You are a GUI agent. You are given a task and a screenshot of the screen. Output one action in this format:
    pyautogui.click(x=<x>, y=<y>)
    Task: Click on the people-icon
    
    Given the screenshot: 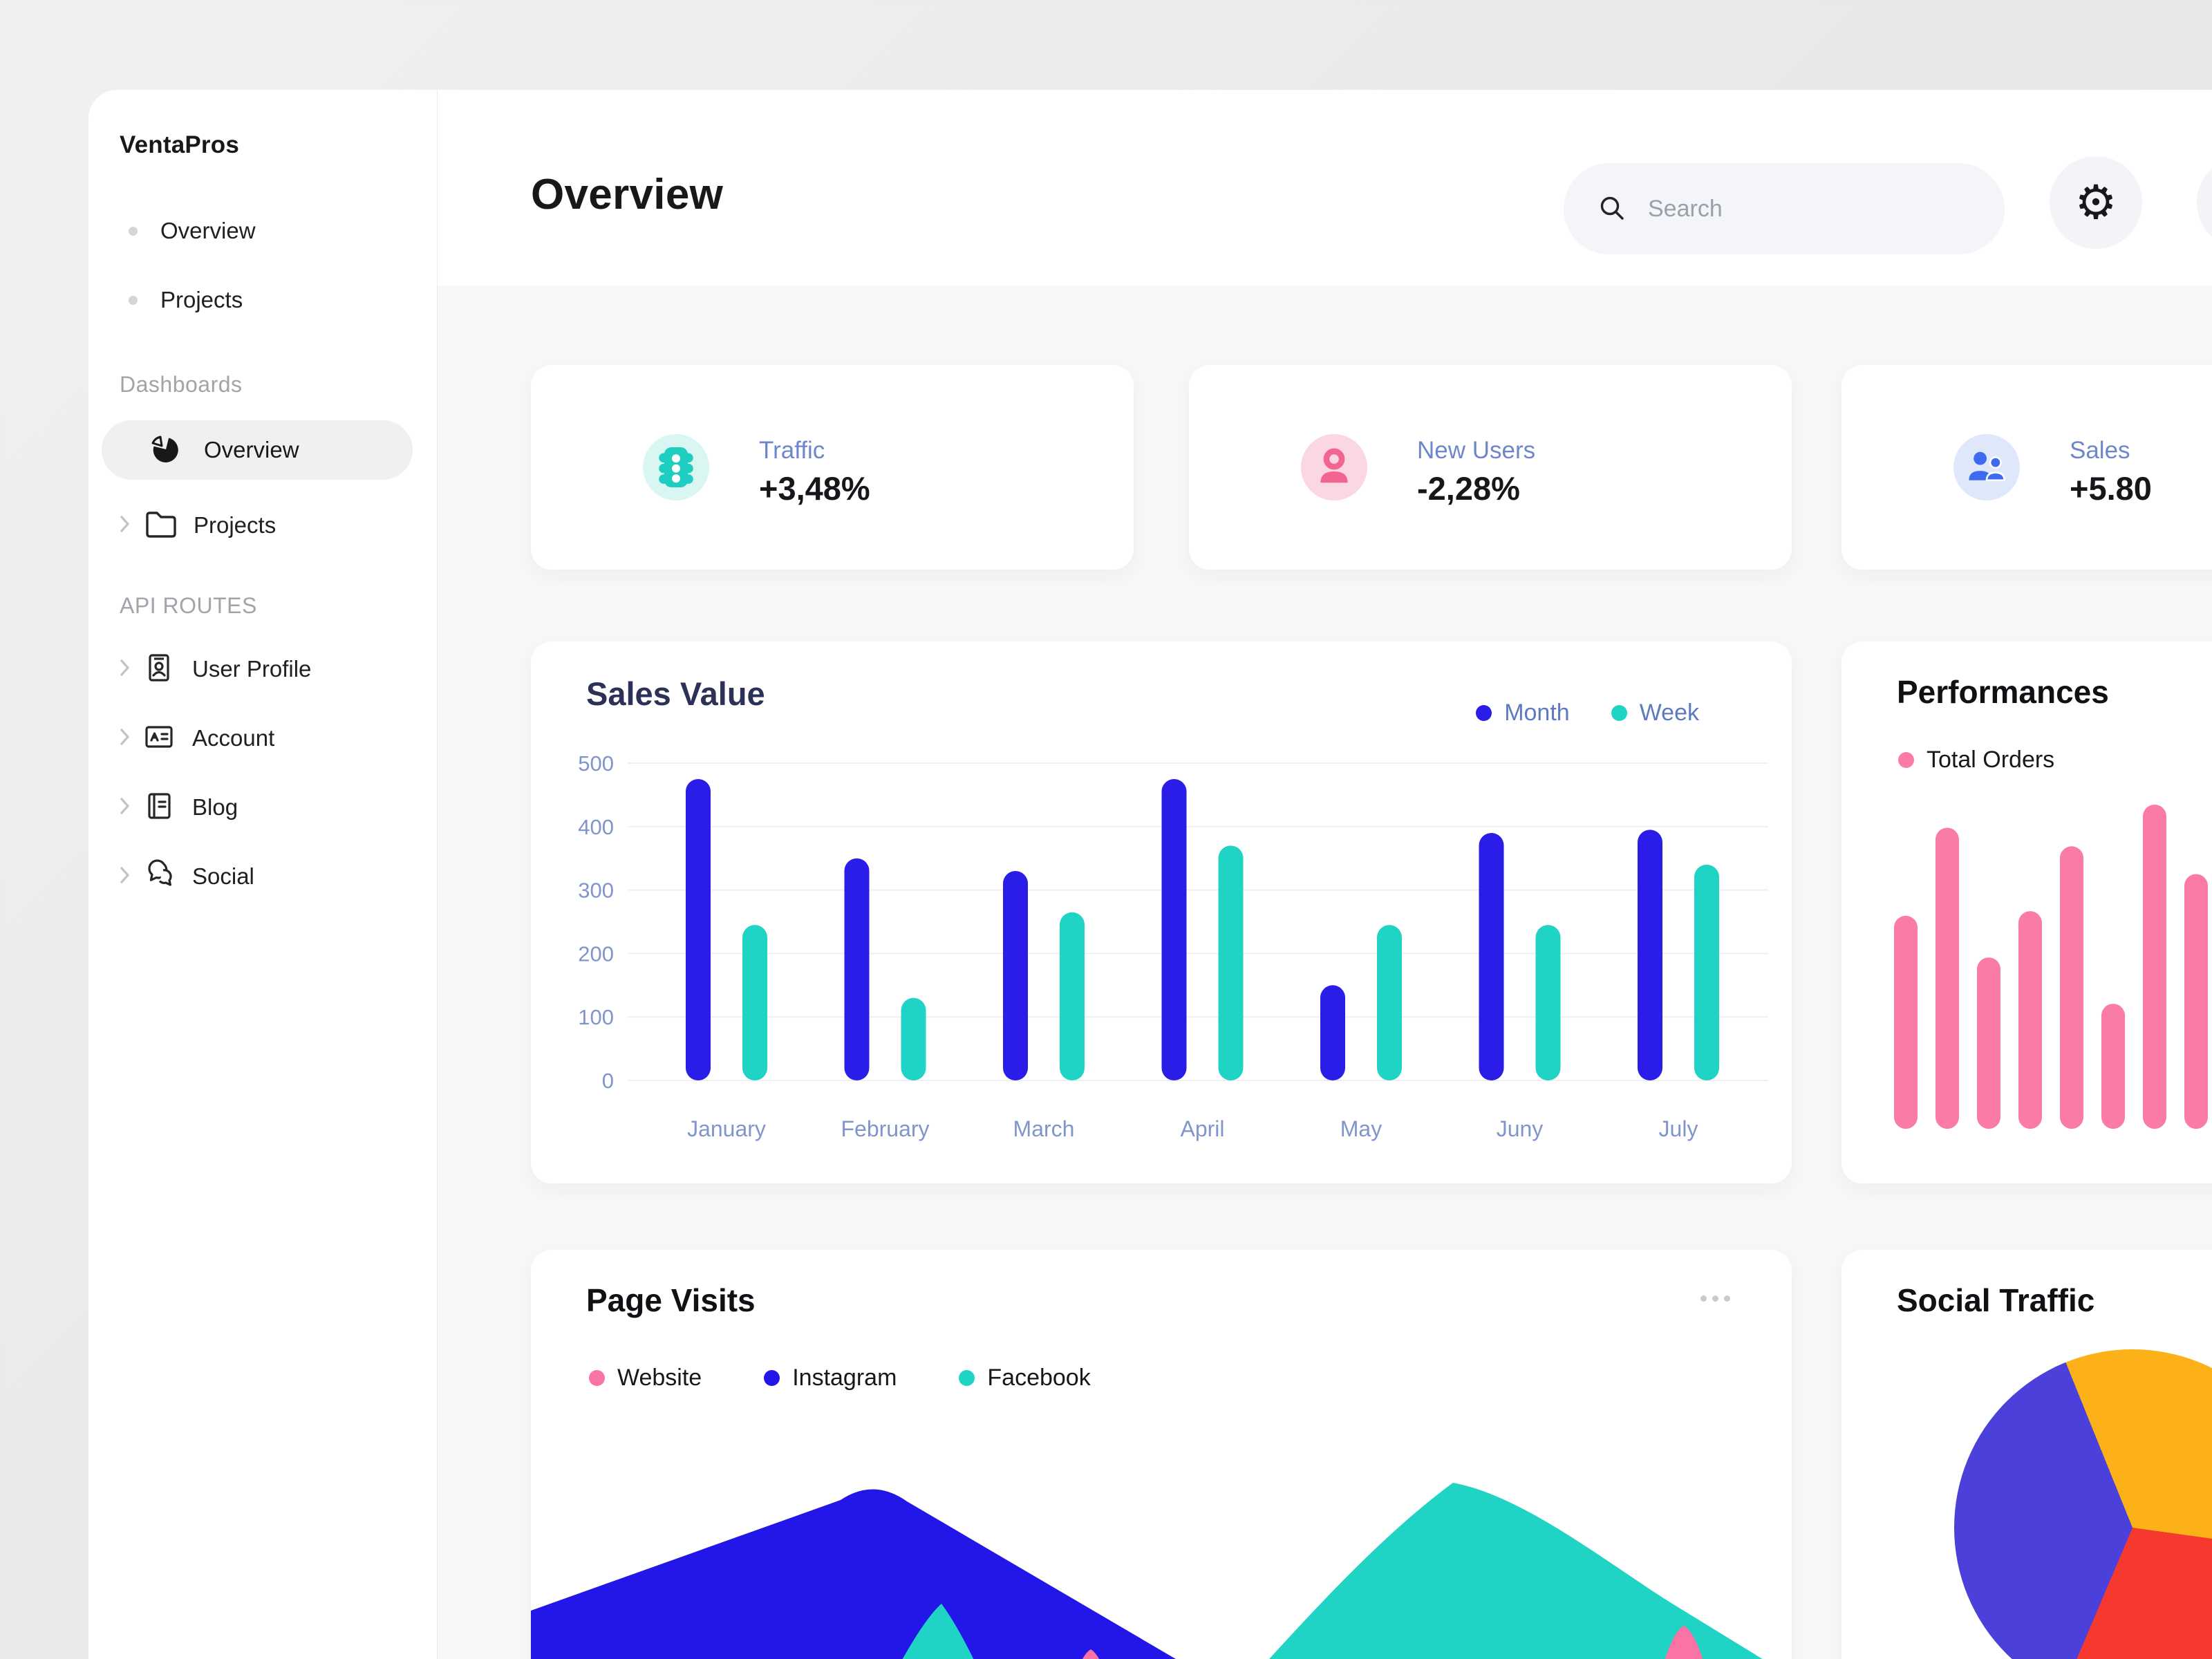 What is the action you would take?
    pyautogui.click(x=1987, y=467)
    